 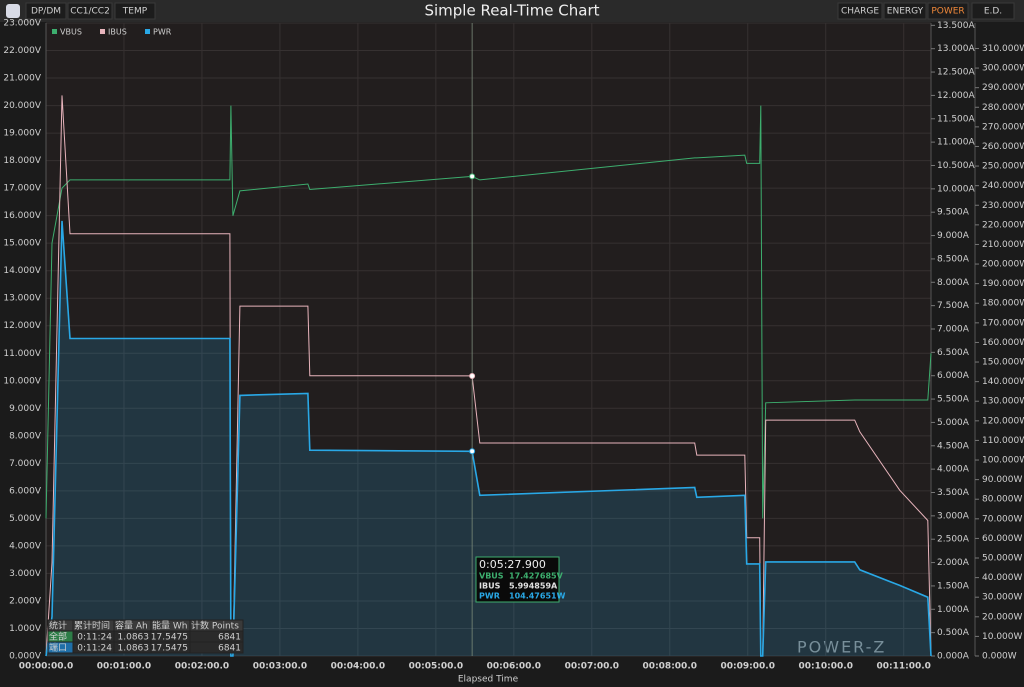 What do you see at coordinates (1002, 578) in the screenshot?
I see `y3-tick-label: 40.000W` at bounding box center [1002, 578].